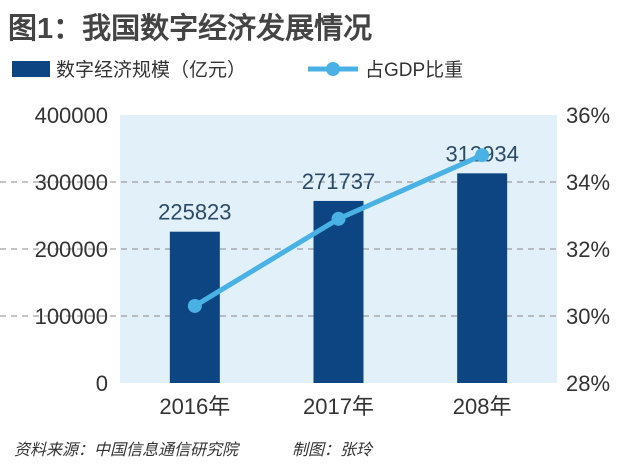  Describe the element at coordinates (482, 406) in the screenshot. I see `x-tick-label: 208年` at that location.